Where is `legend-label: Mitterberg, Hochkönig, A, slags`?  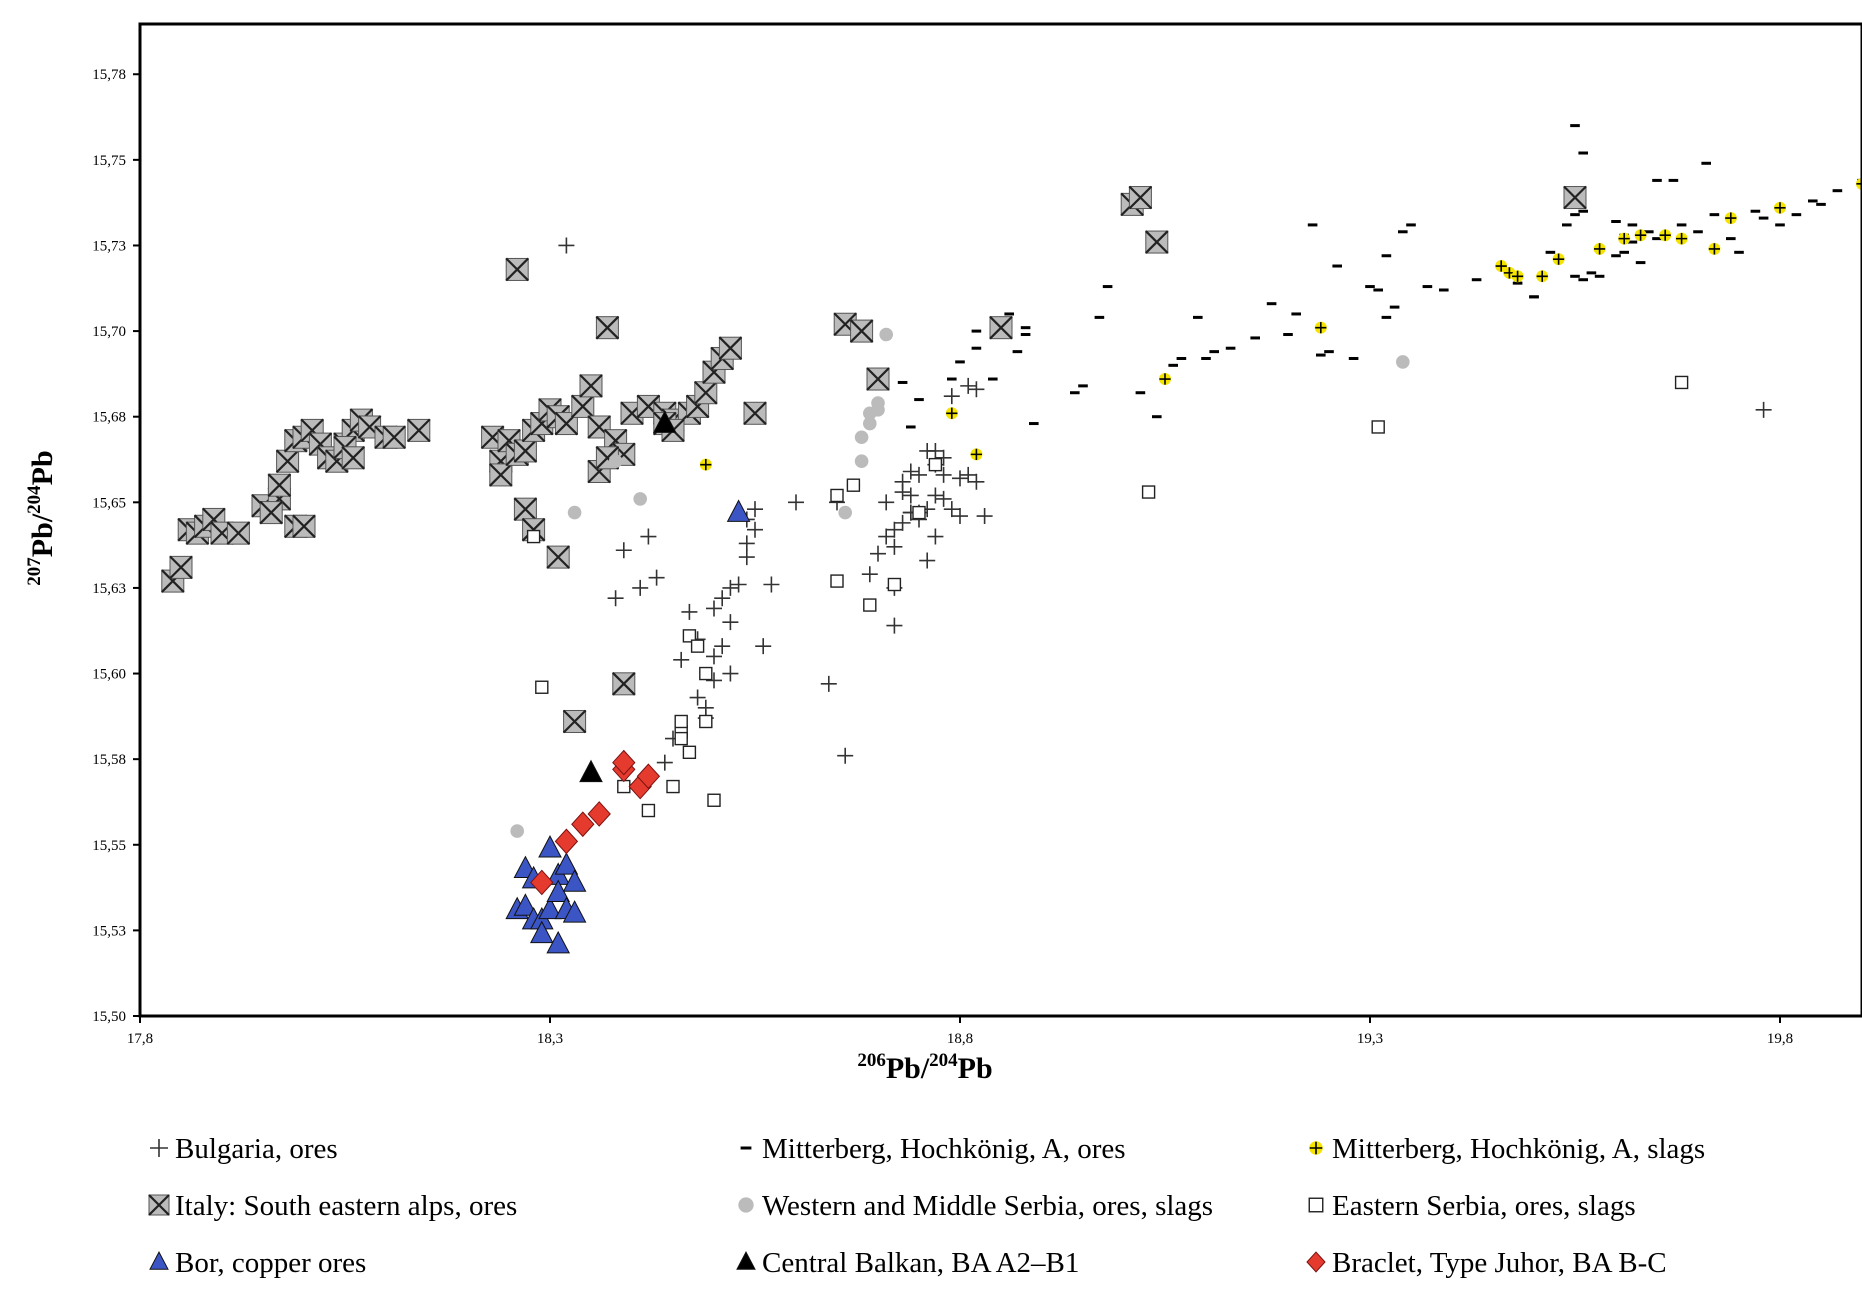
legend-label: Mitterberg, Hochkönig, A, slags is located at coordinates (1518, 1149).